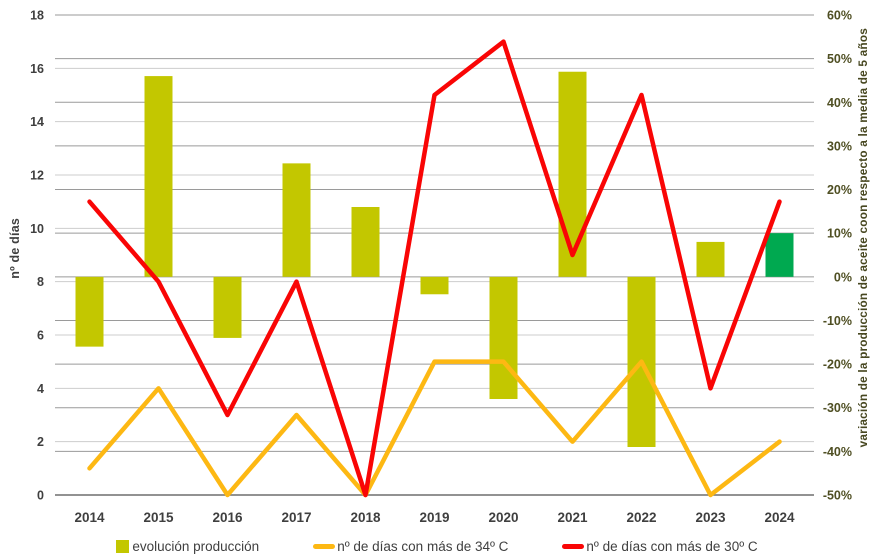  What do you see at coordinates (365, 517) in the screenshot?
I see `x-axis-tick-2018: 2018` at bounding box center [365, 517].